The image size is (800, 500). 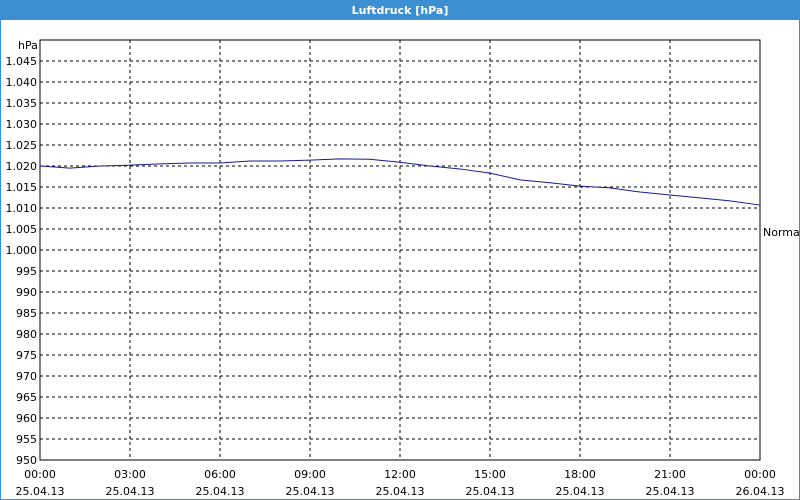 What do you see at coordinates (22, 229) in the screenshot?
I see `y-tick-label: 1.005` at bounding box center [22, 229].